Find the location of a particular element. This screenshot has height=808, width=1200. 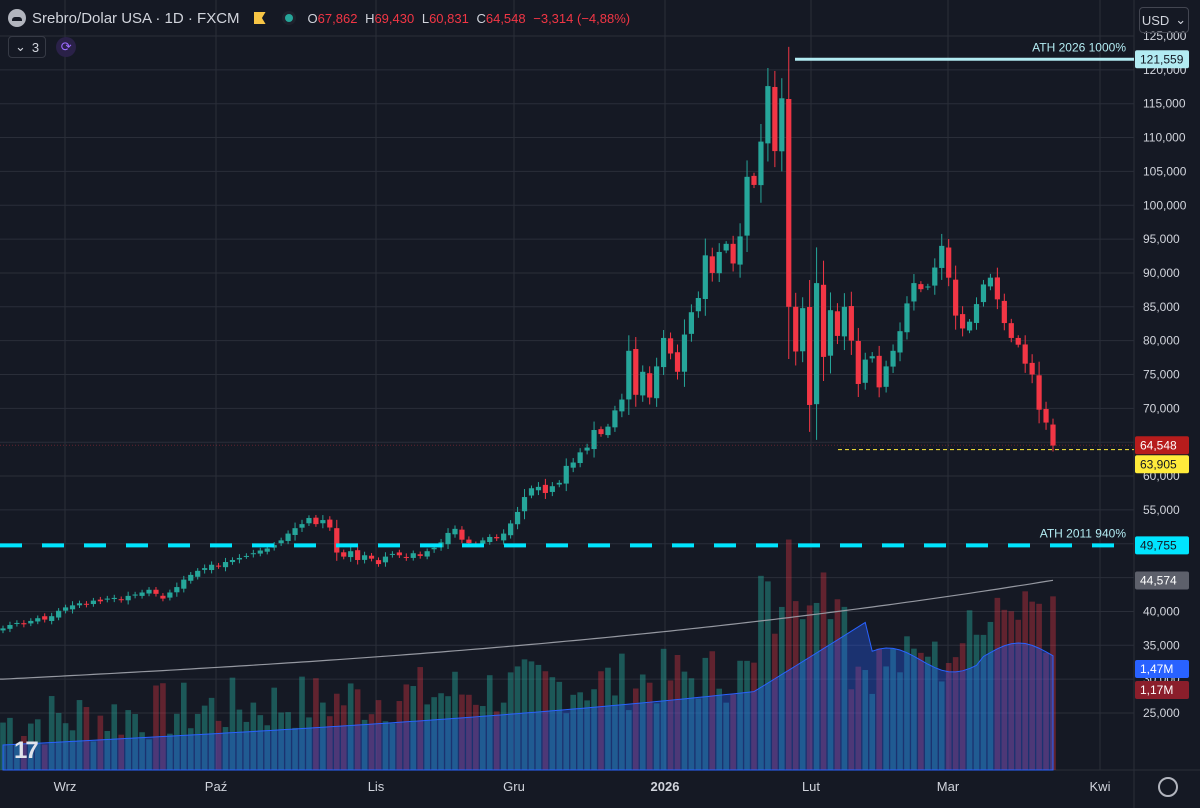

sync-icon: ⟳ is located at coordinates (66, 47).